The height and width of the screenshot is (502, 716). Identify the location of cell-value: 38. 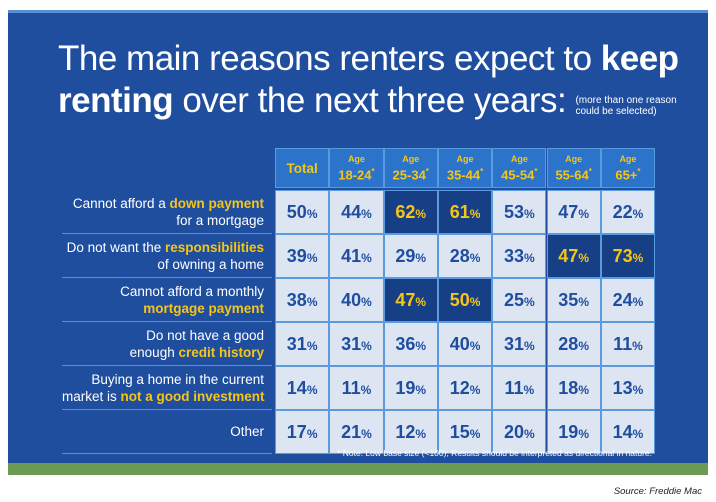
(296, 300).